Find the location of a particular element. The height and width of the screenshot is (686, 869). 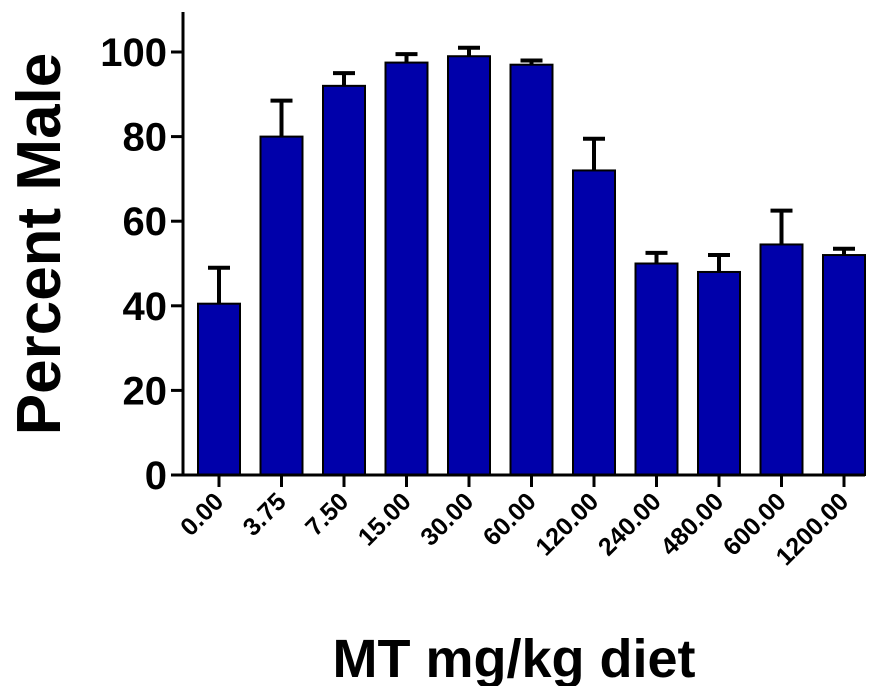

y-tick-label-80: 80 is located at coordinates (145, 138).